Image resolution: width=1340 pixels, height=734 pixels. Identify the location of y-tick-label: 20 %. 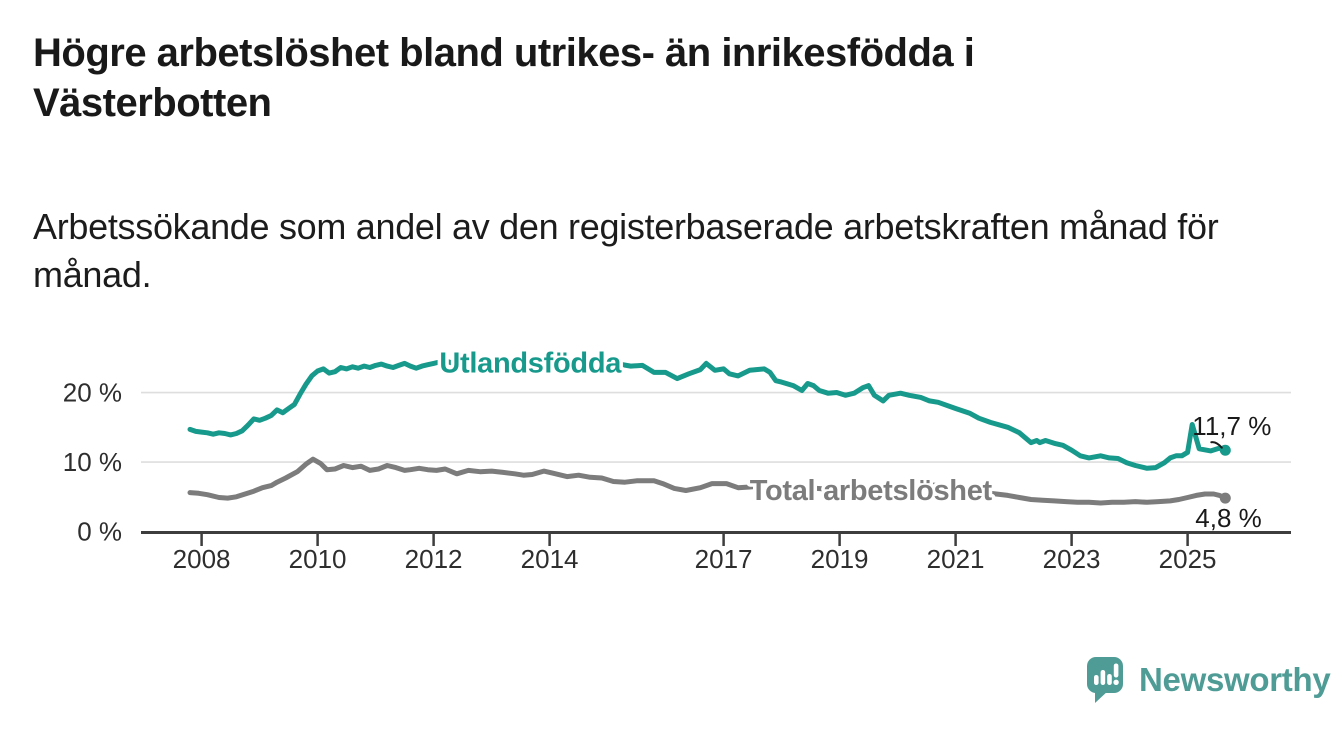
(92, 393).